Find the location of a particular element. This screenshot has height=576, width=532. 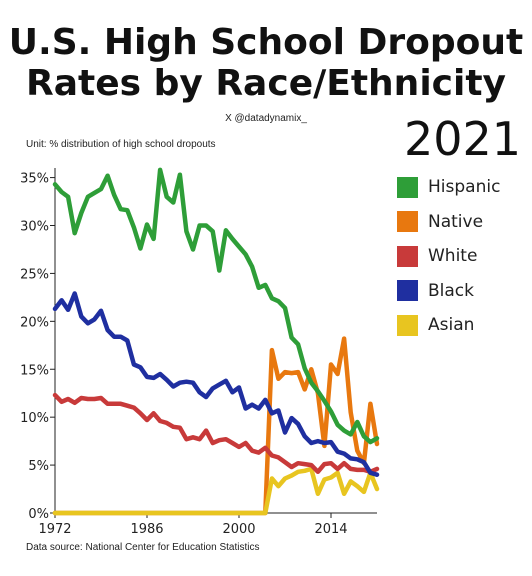

legend-label: Asian is located at coordinates (451, 325).